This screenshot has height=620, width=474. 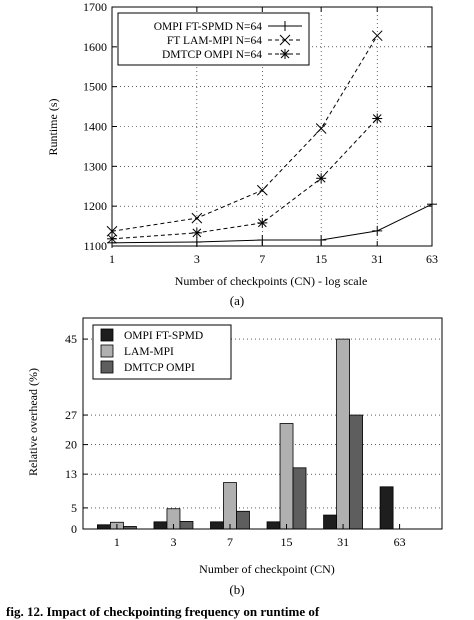 I want to click on legend-label: OMPI FT-SPMD N=64, so click(x=208, y=27).